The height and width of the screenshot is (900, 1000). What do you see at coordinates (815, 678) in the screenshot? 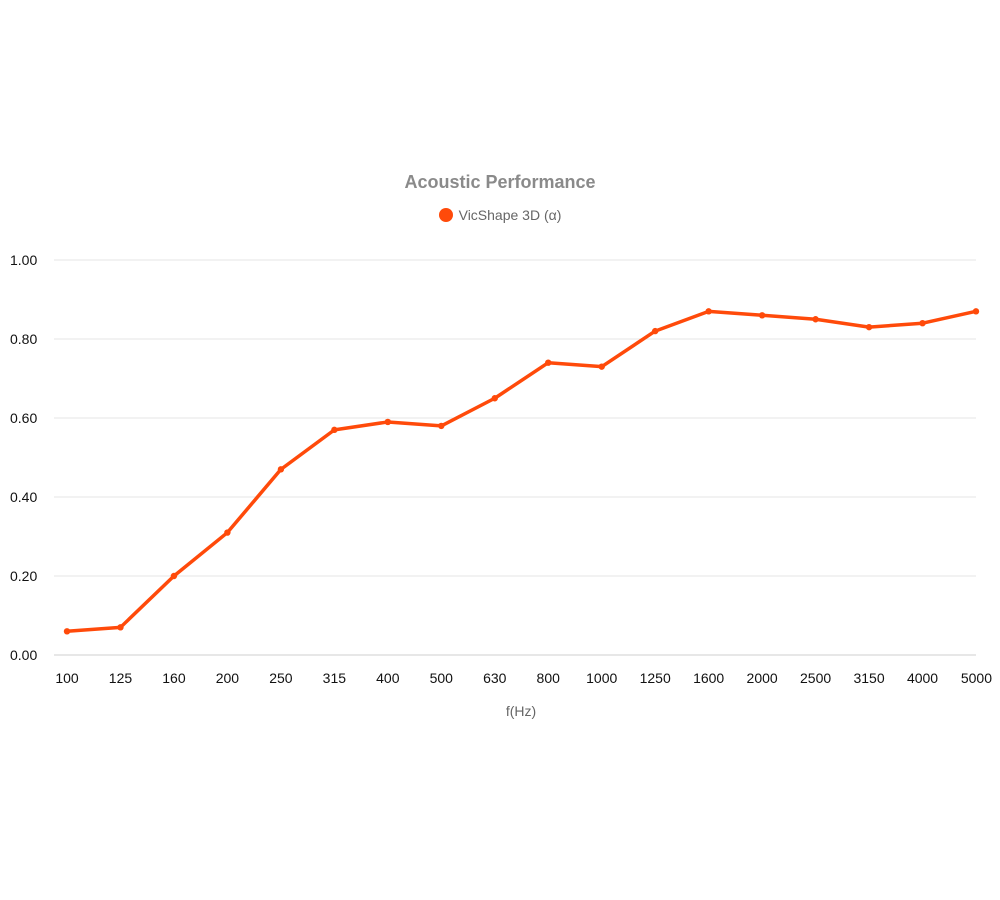
I see `x-tick-label: 2500` at bounding box center [815, 678].